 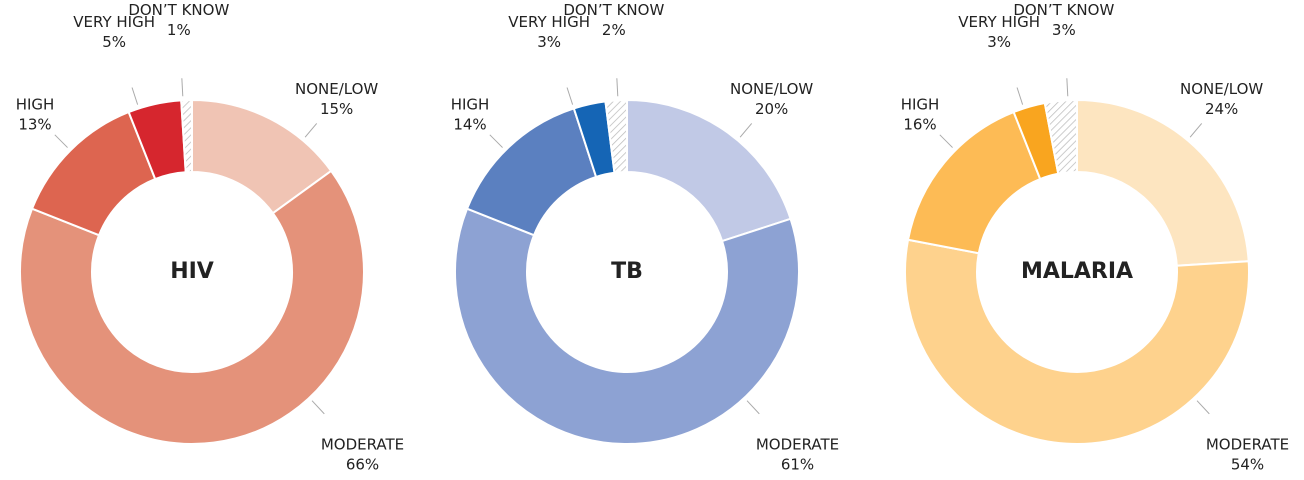 I want to click on slice-value-label: 14%, so click(x=469, y=125).